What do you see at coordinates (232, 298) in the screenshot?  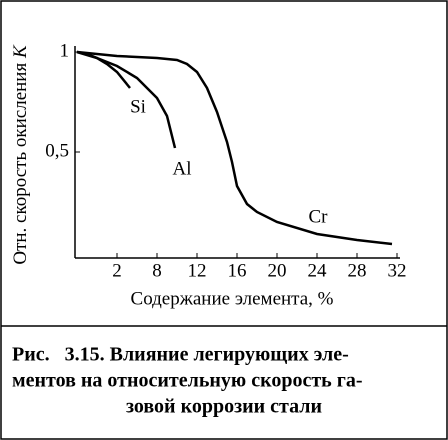 I see `x-axis-title: Содержание элемента, %` at bounding box center [232, 298].